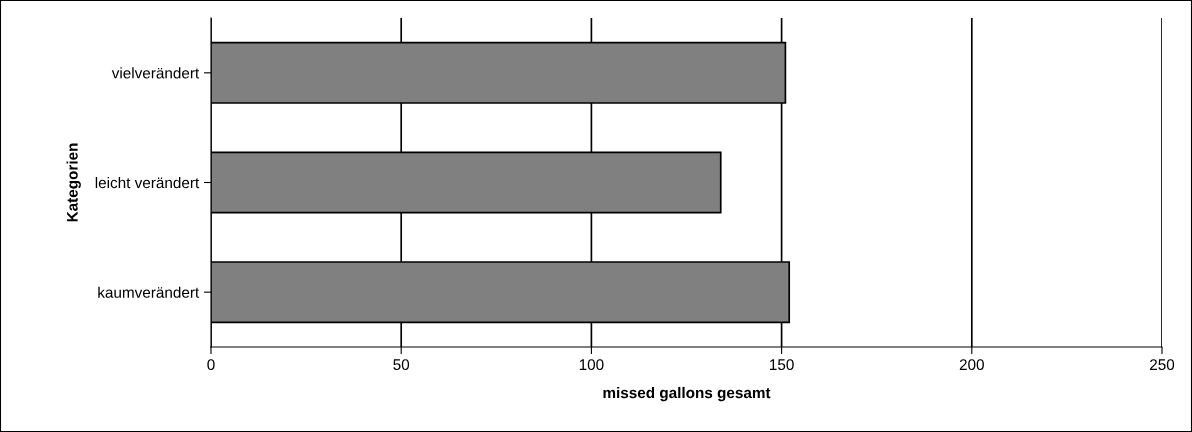 The image size is (1192, 432). I want to click on y-axis-title: Kategorien, so click(73, 182).